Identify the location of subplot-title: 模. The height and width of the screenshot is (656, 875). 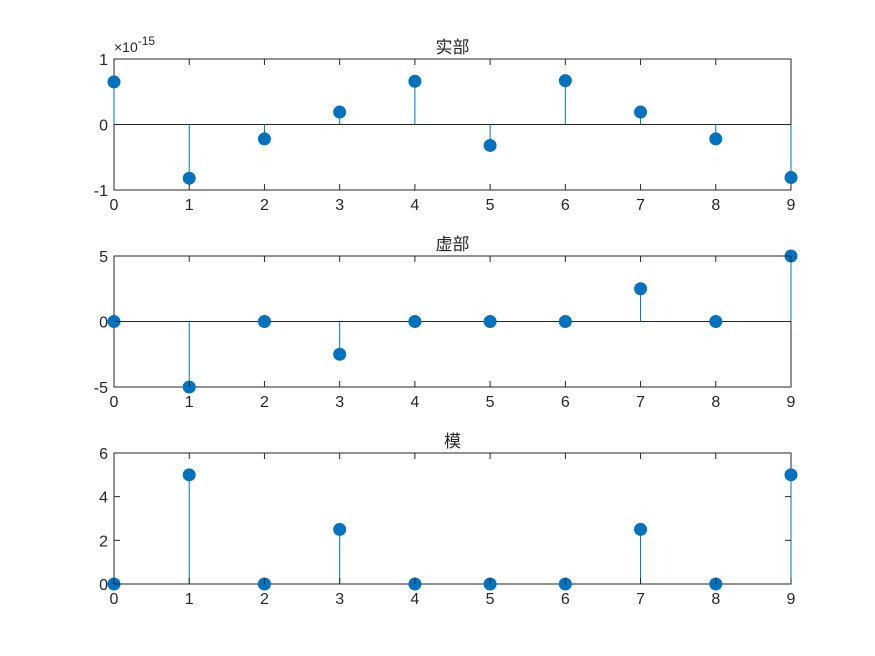
(452, 442).